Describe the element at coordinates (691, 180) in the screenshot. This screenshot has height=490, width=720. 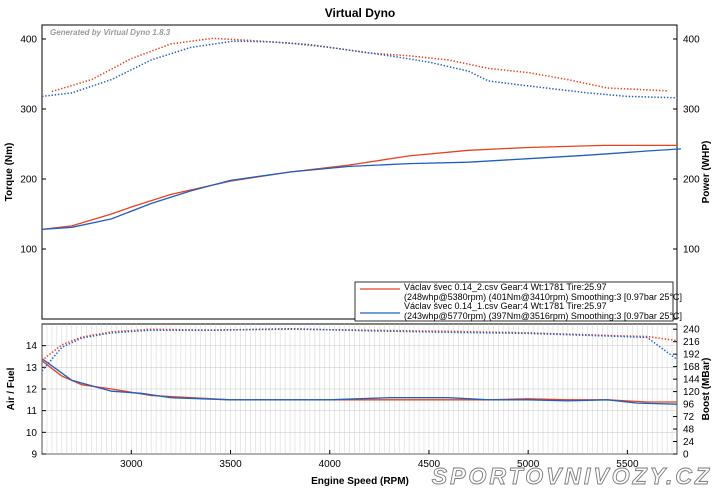
I see `power-tick-label: 200` at that location.